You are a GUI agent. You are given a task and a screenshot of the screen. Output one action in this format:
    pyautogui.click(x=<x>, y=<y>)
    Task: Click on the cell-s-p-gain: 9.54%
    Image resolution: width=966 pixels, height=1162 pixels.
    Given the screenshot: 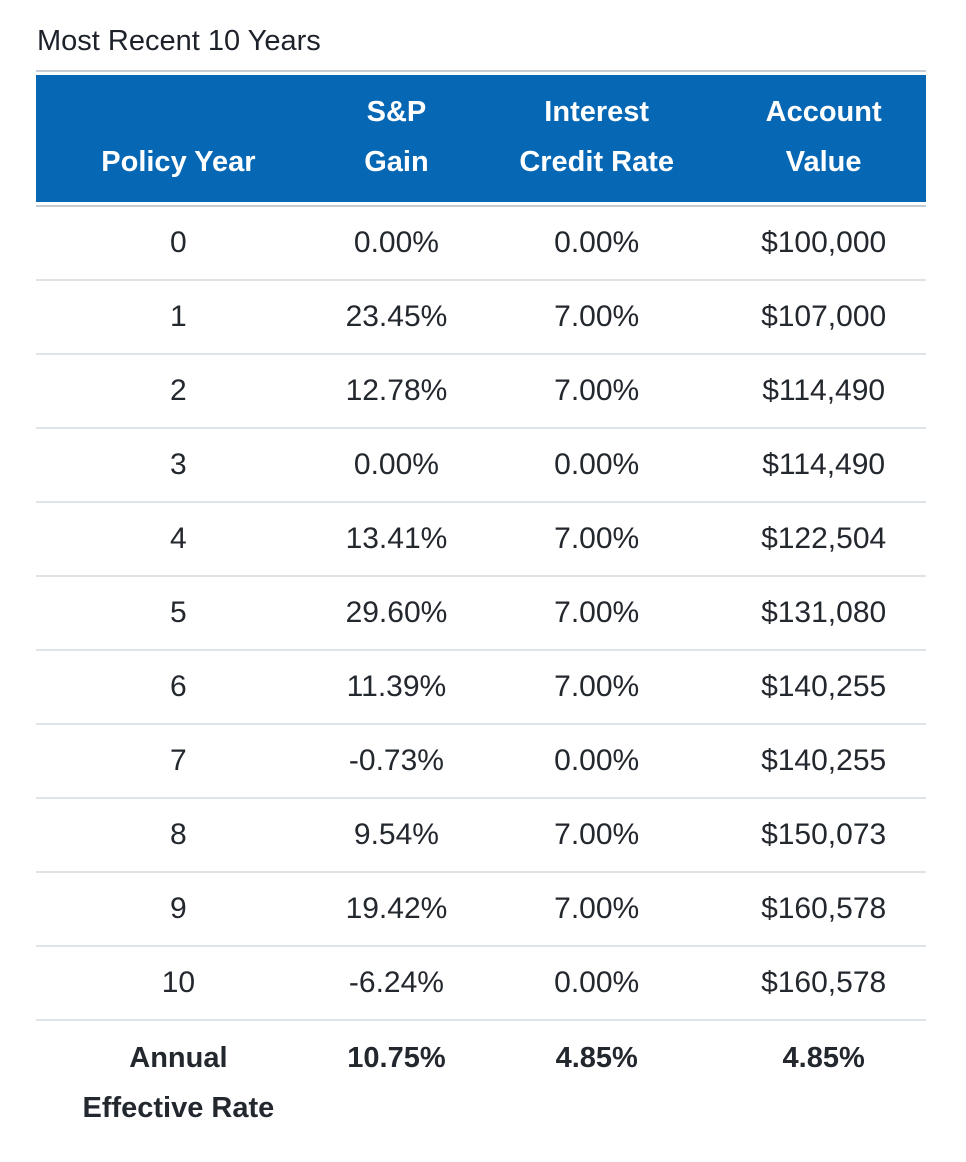 What is the action you would take?
    pyautogui.click(x=396, y=834)
    